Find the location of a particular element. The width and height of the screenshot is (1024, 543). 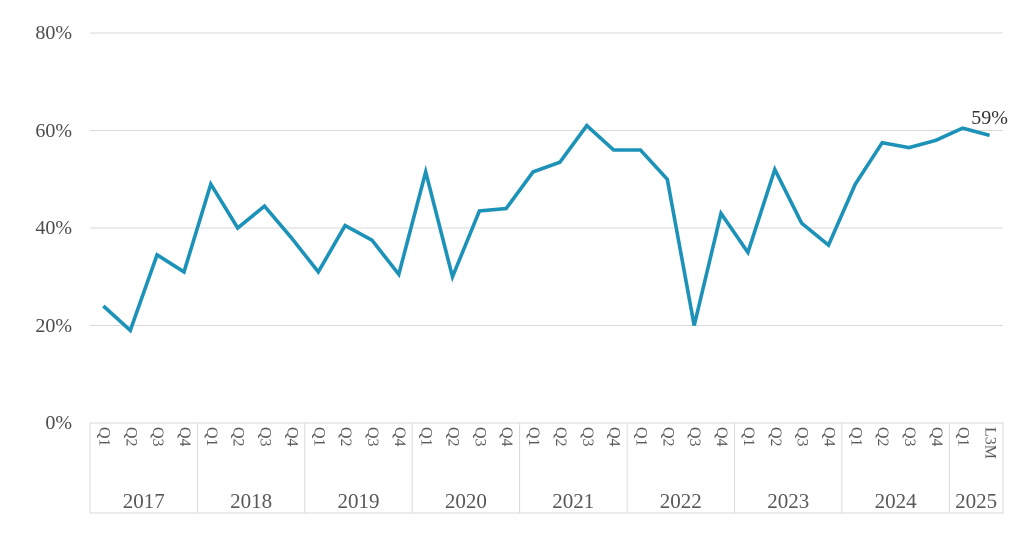

y-axis-tick-label: 80% is located at coordinates (53, 33).